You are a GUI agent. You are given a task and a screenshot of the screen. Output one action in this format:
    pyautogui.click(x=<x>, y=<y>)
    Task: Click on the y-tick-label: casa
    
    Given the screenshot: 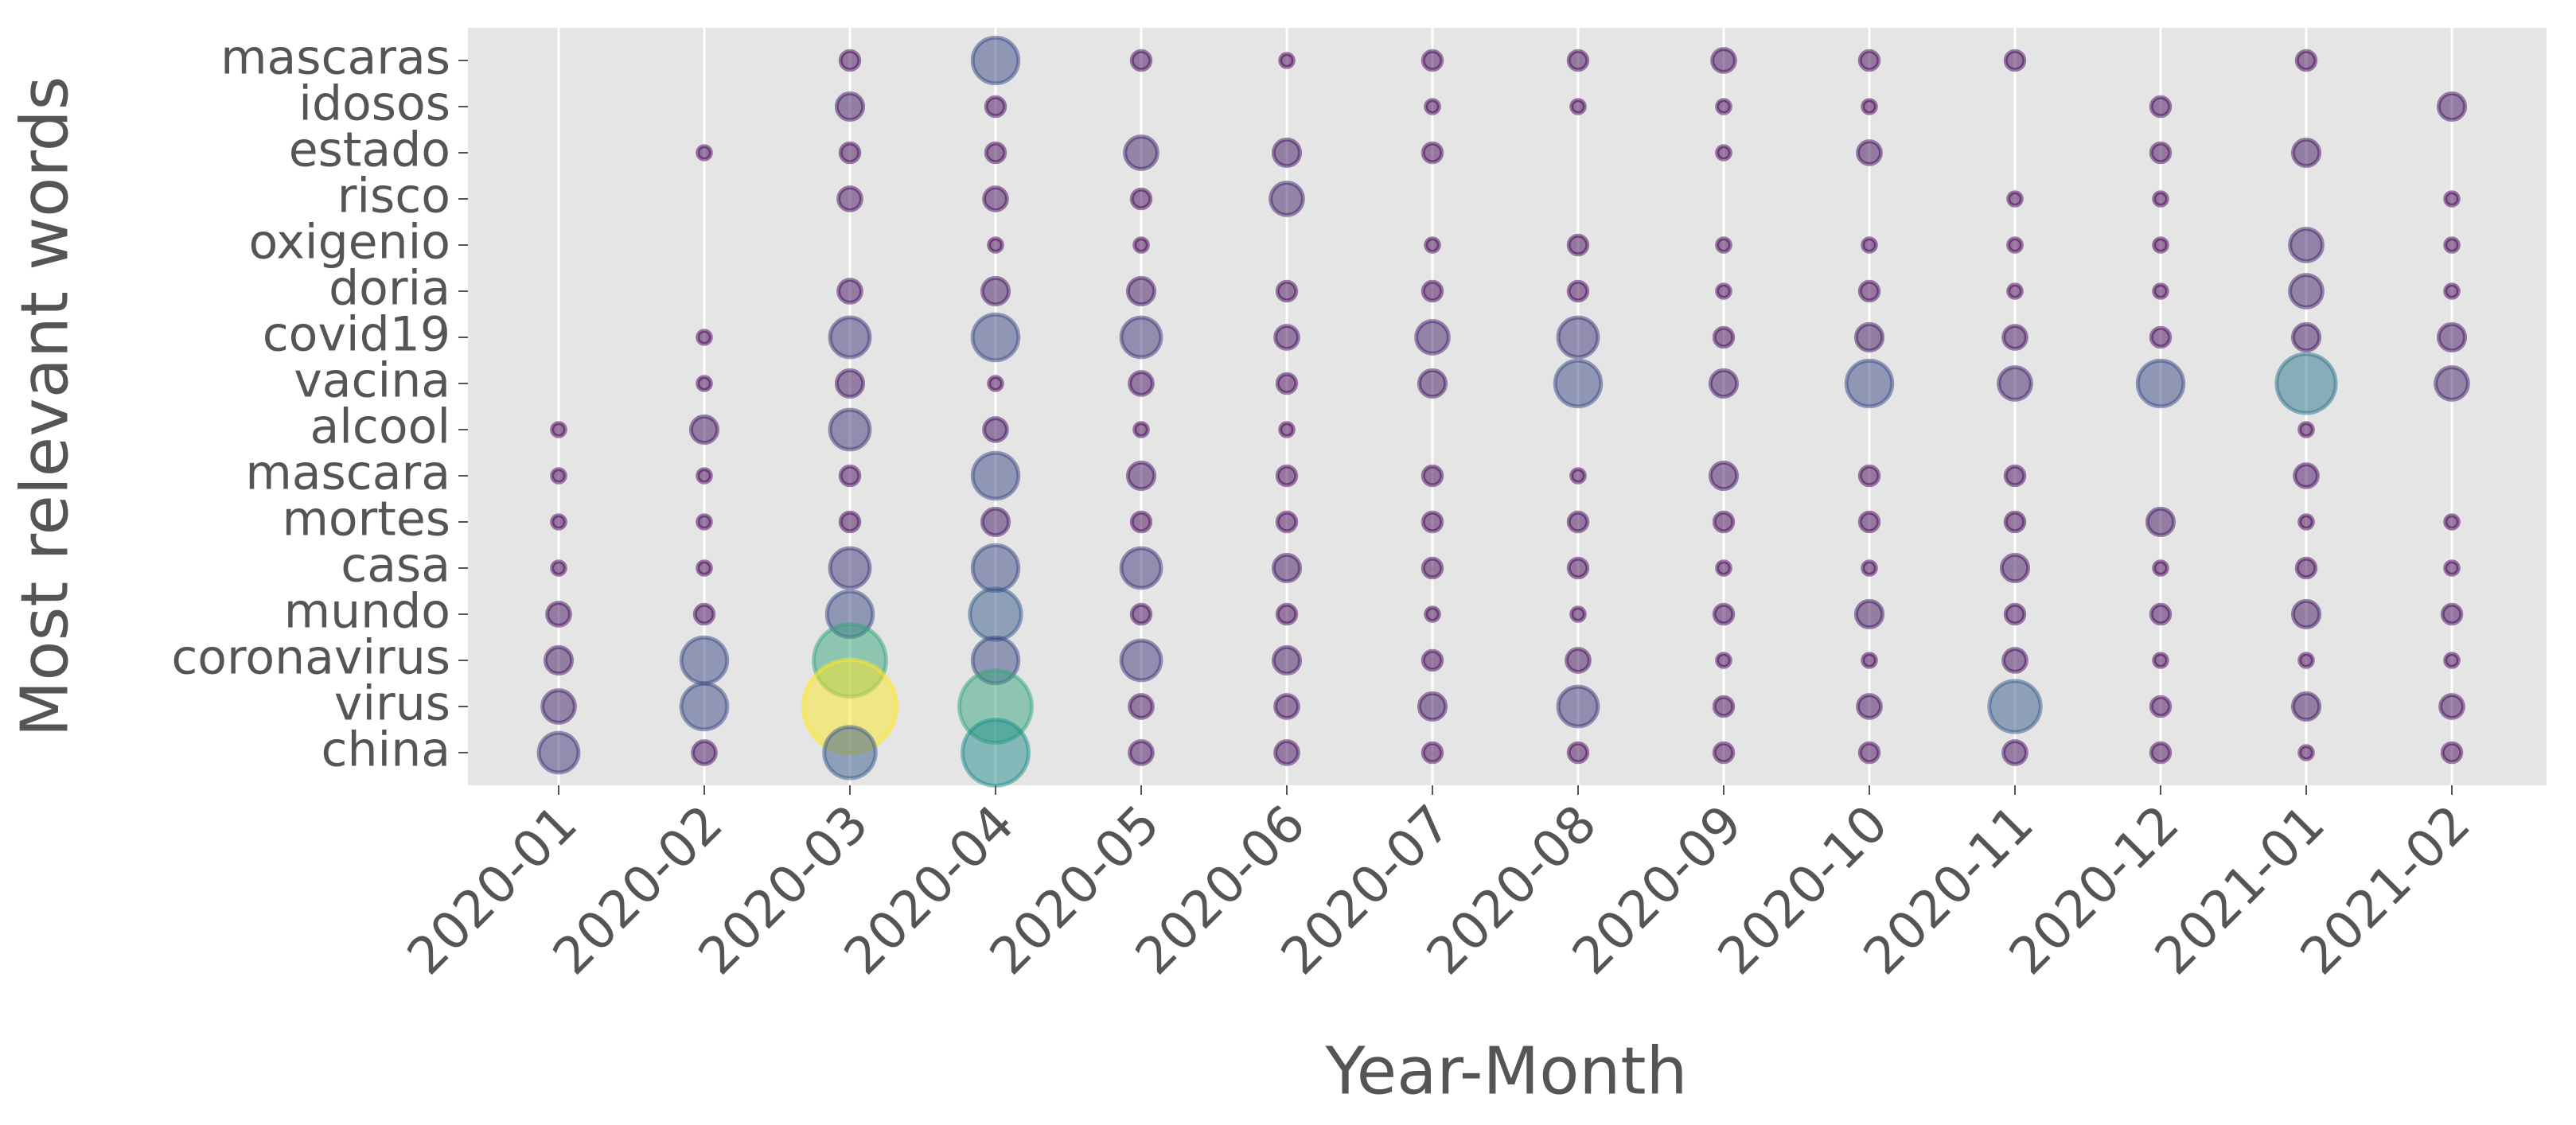 What is the action you would take?
    pyautogui.click(x=395, y=566)
    